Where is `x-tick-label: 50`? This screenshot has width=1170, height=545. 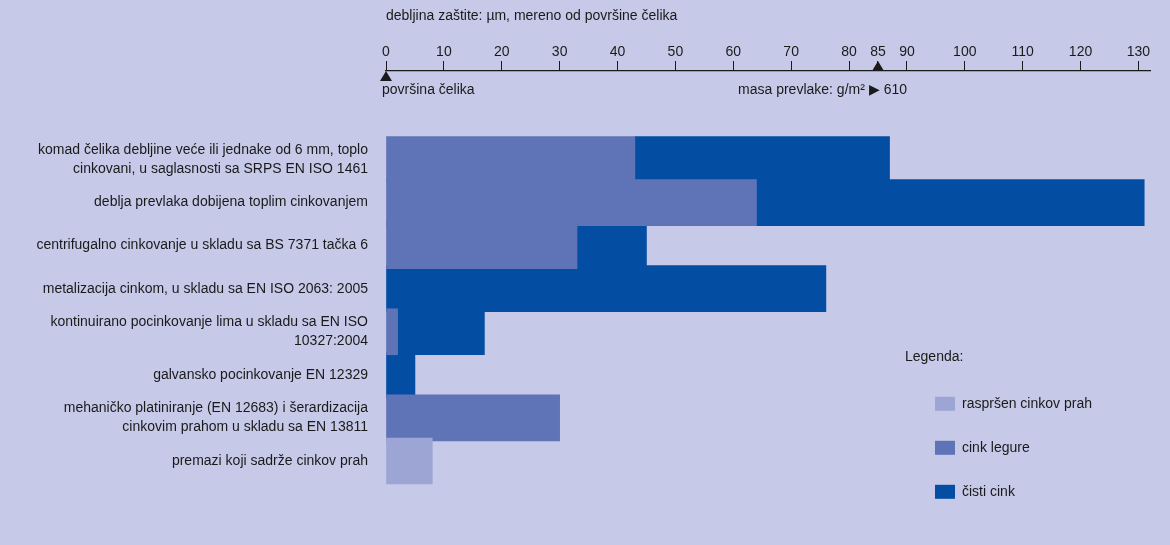 x-tick-label: 50 is located at coordinates (675, 50).